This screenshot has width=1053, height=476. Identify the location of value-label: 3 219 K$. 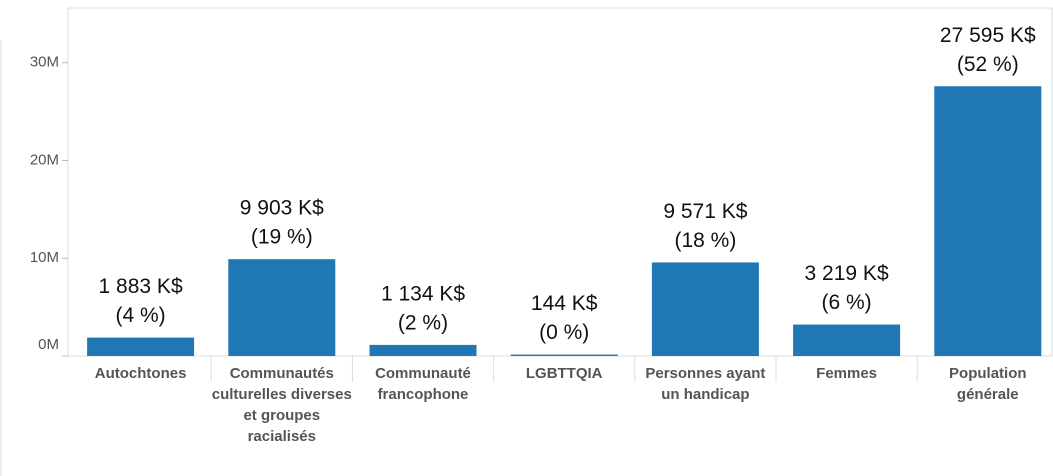
(847, 273).